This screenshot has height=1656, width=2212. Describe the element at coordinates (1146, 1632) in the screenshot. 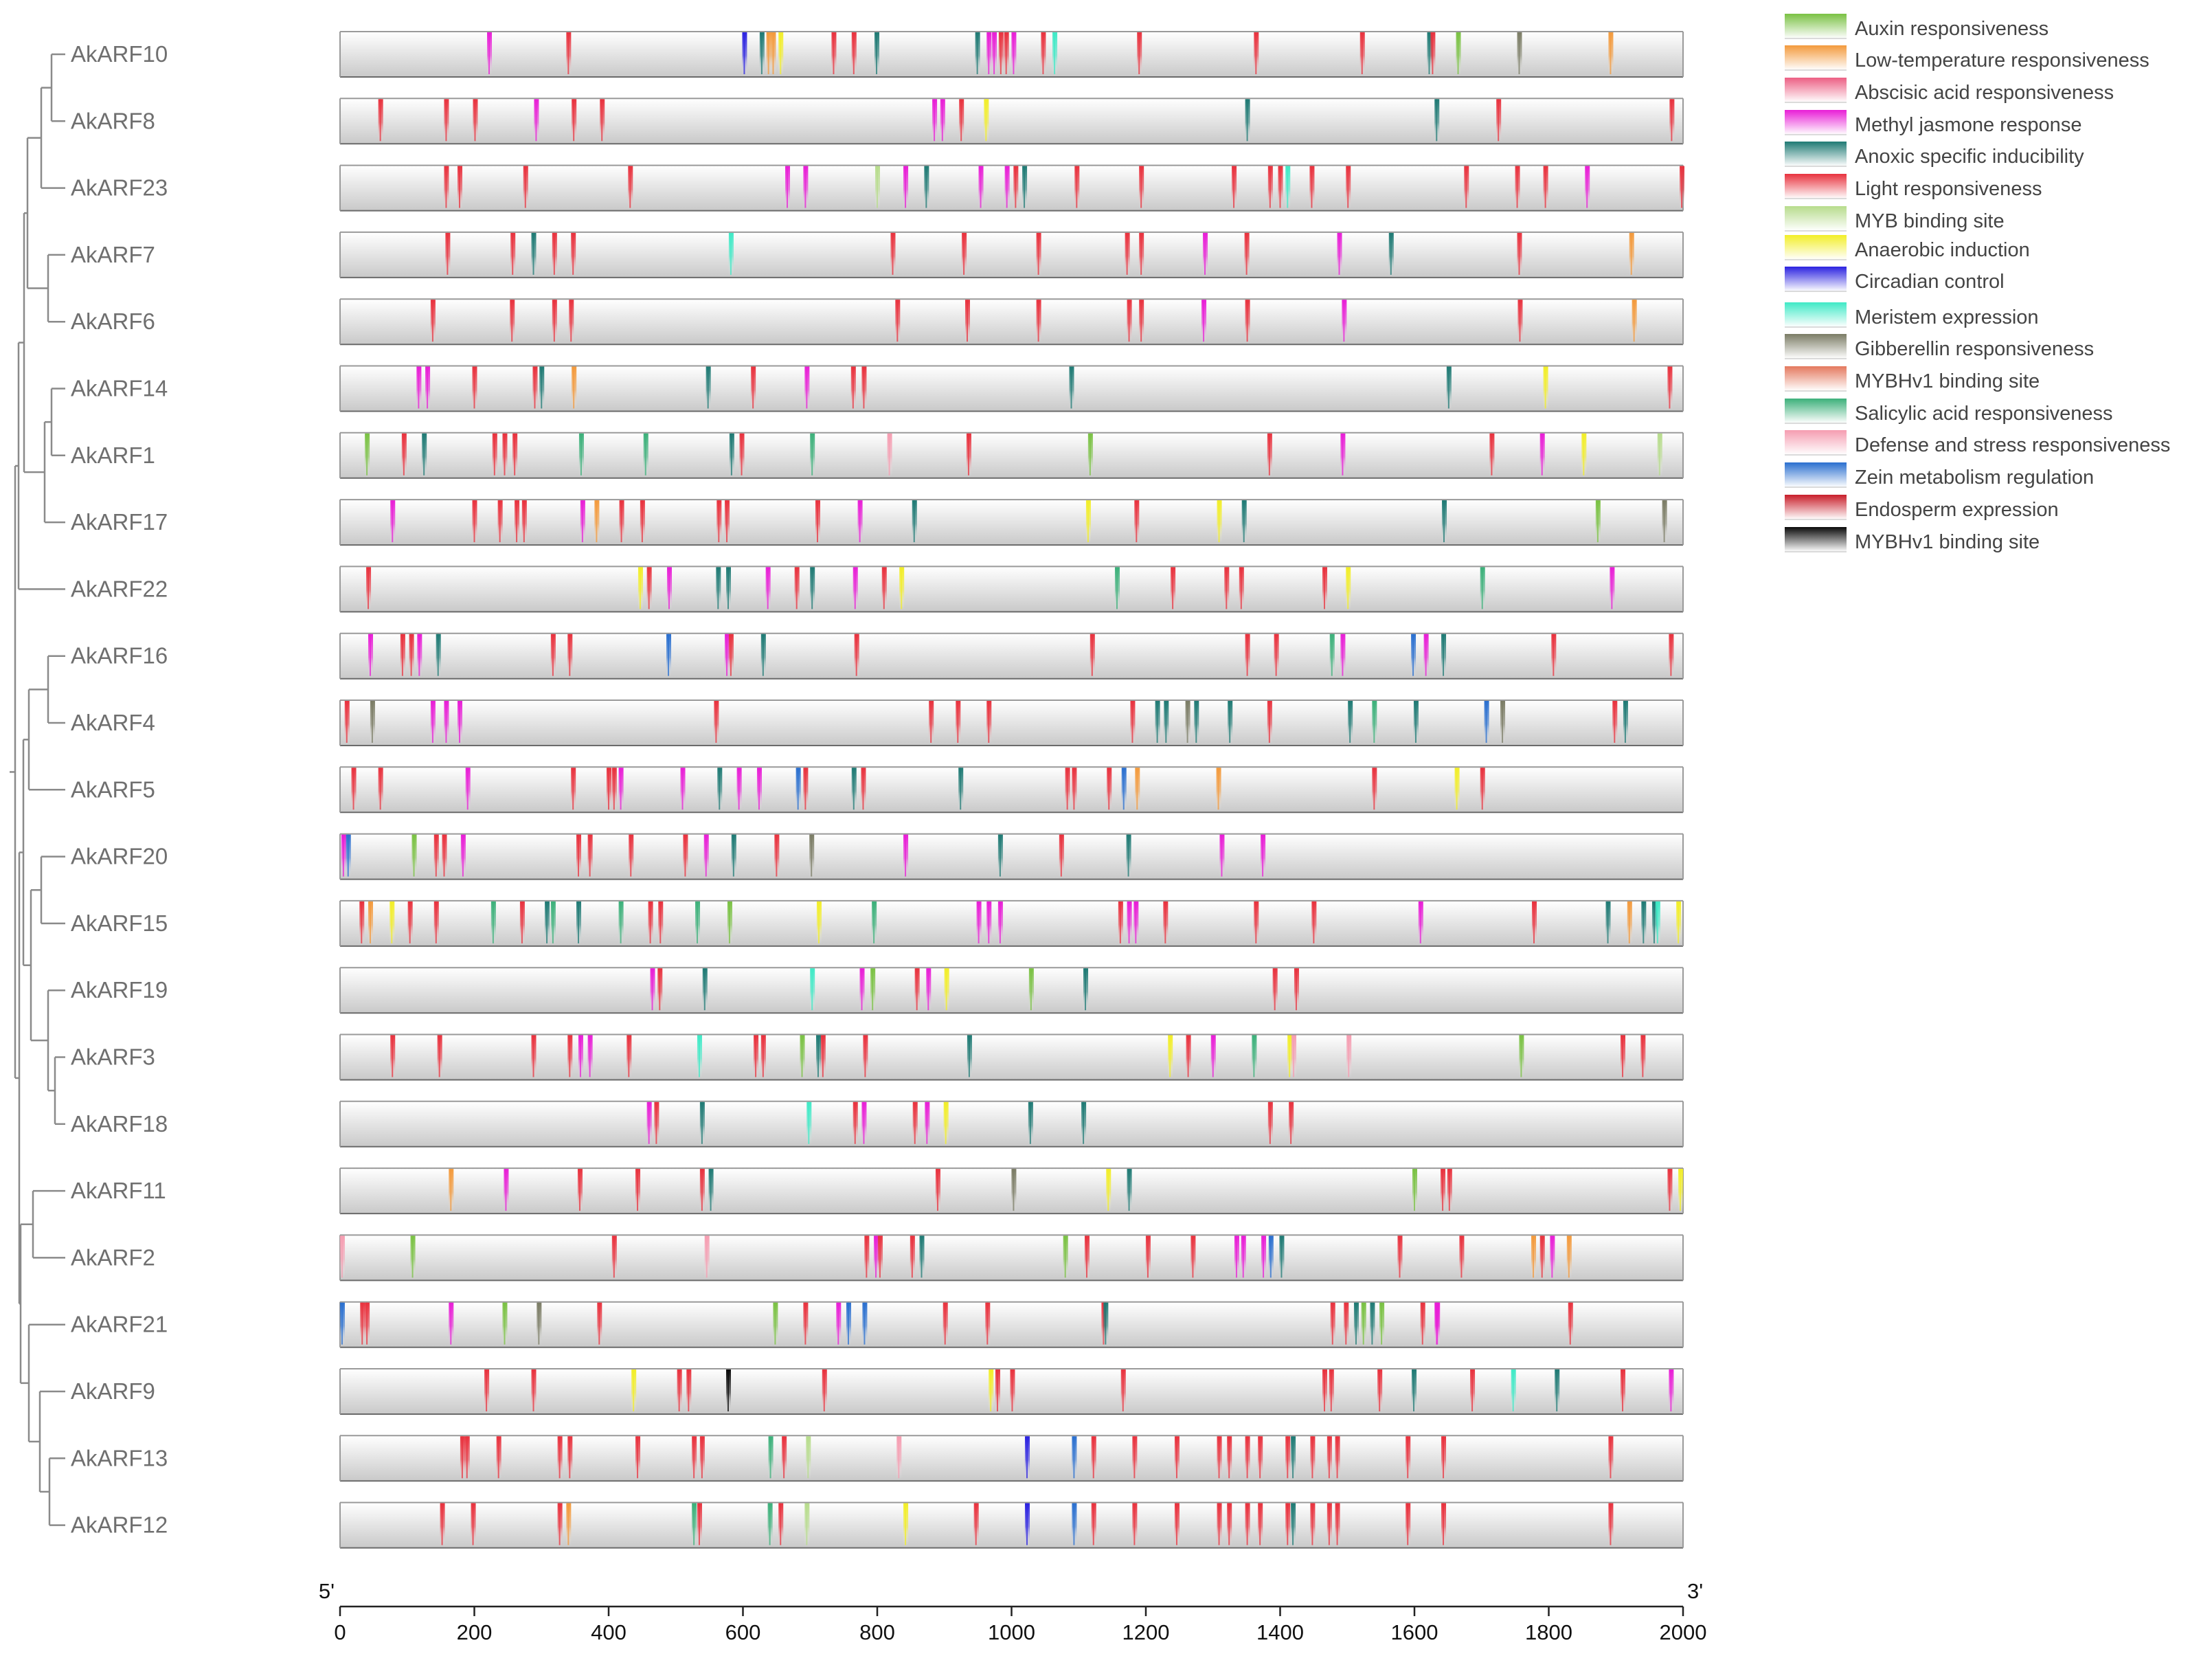

I see `axis-tick-label: 1200` at that location.